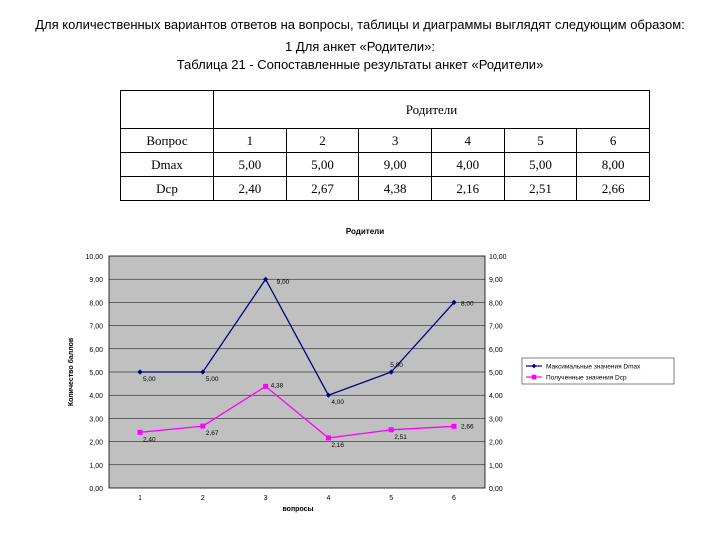  Describe the element at coordinates (212, 433) in the screenshot. I see `data-label: 2,67` at that location.